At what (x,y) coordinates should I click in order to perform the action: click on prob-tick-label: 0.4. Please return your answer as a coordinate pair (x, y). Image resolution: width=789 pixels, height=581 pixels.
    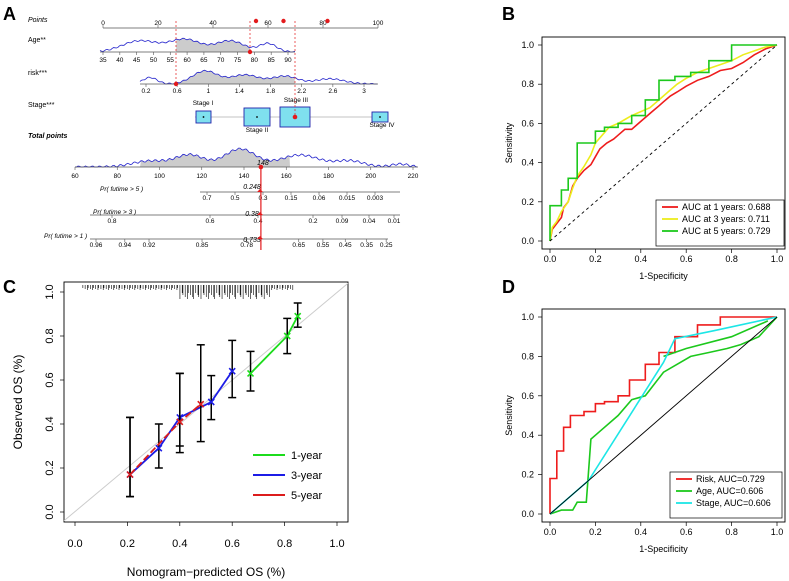
    Looking at the image, I should click on (257, 221).